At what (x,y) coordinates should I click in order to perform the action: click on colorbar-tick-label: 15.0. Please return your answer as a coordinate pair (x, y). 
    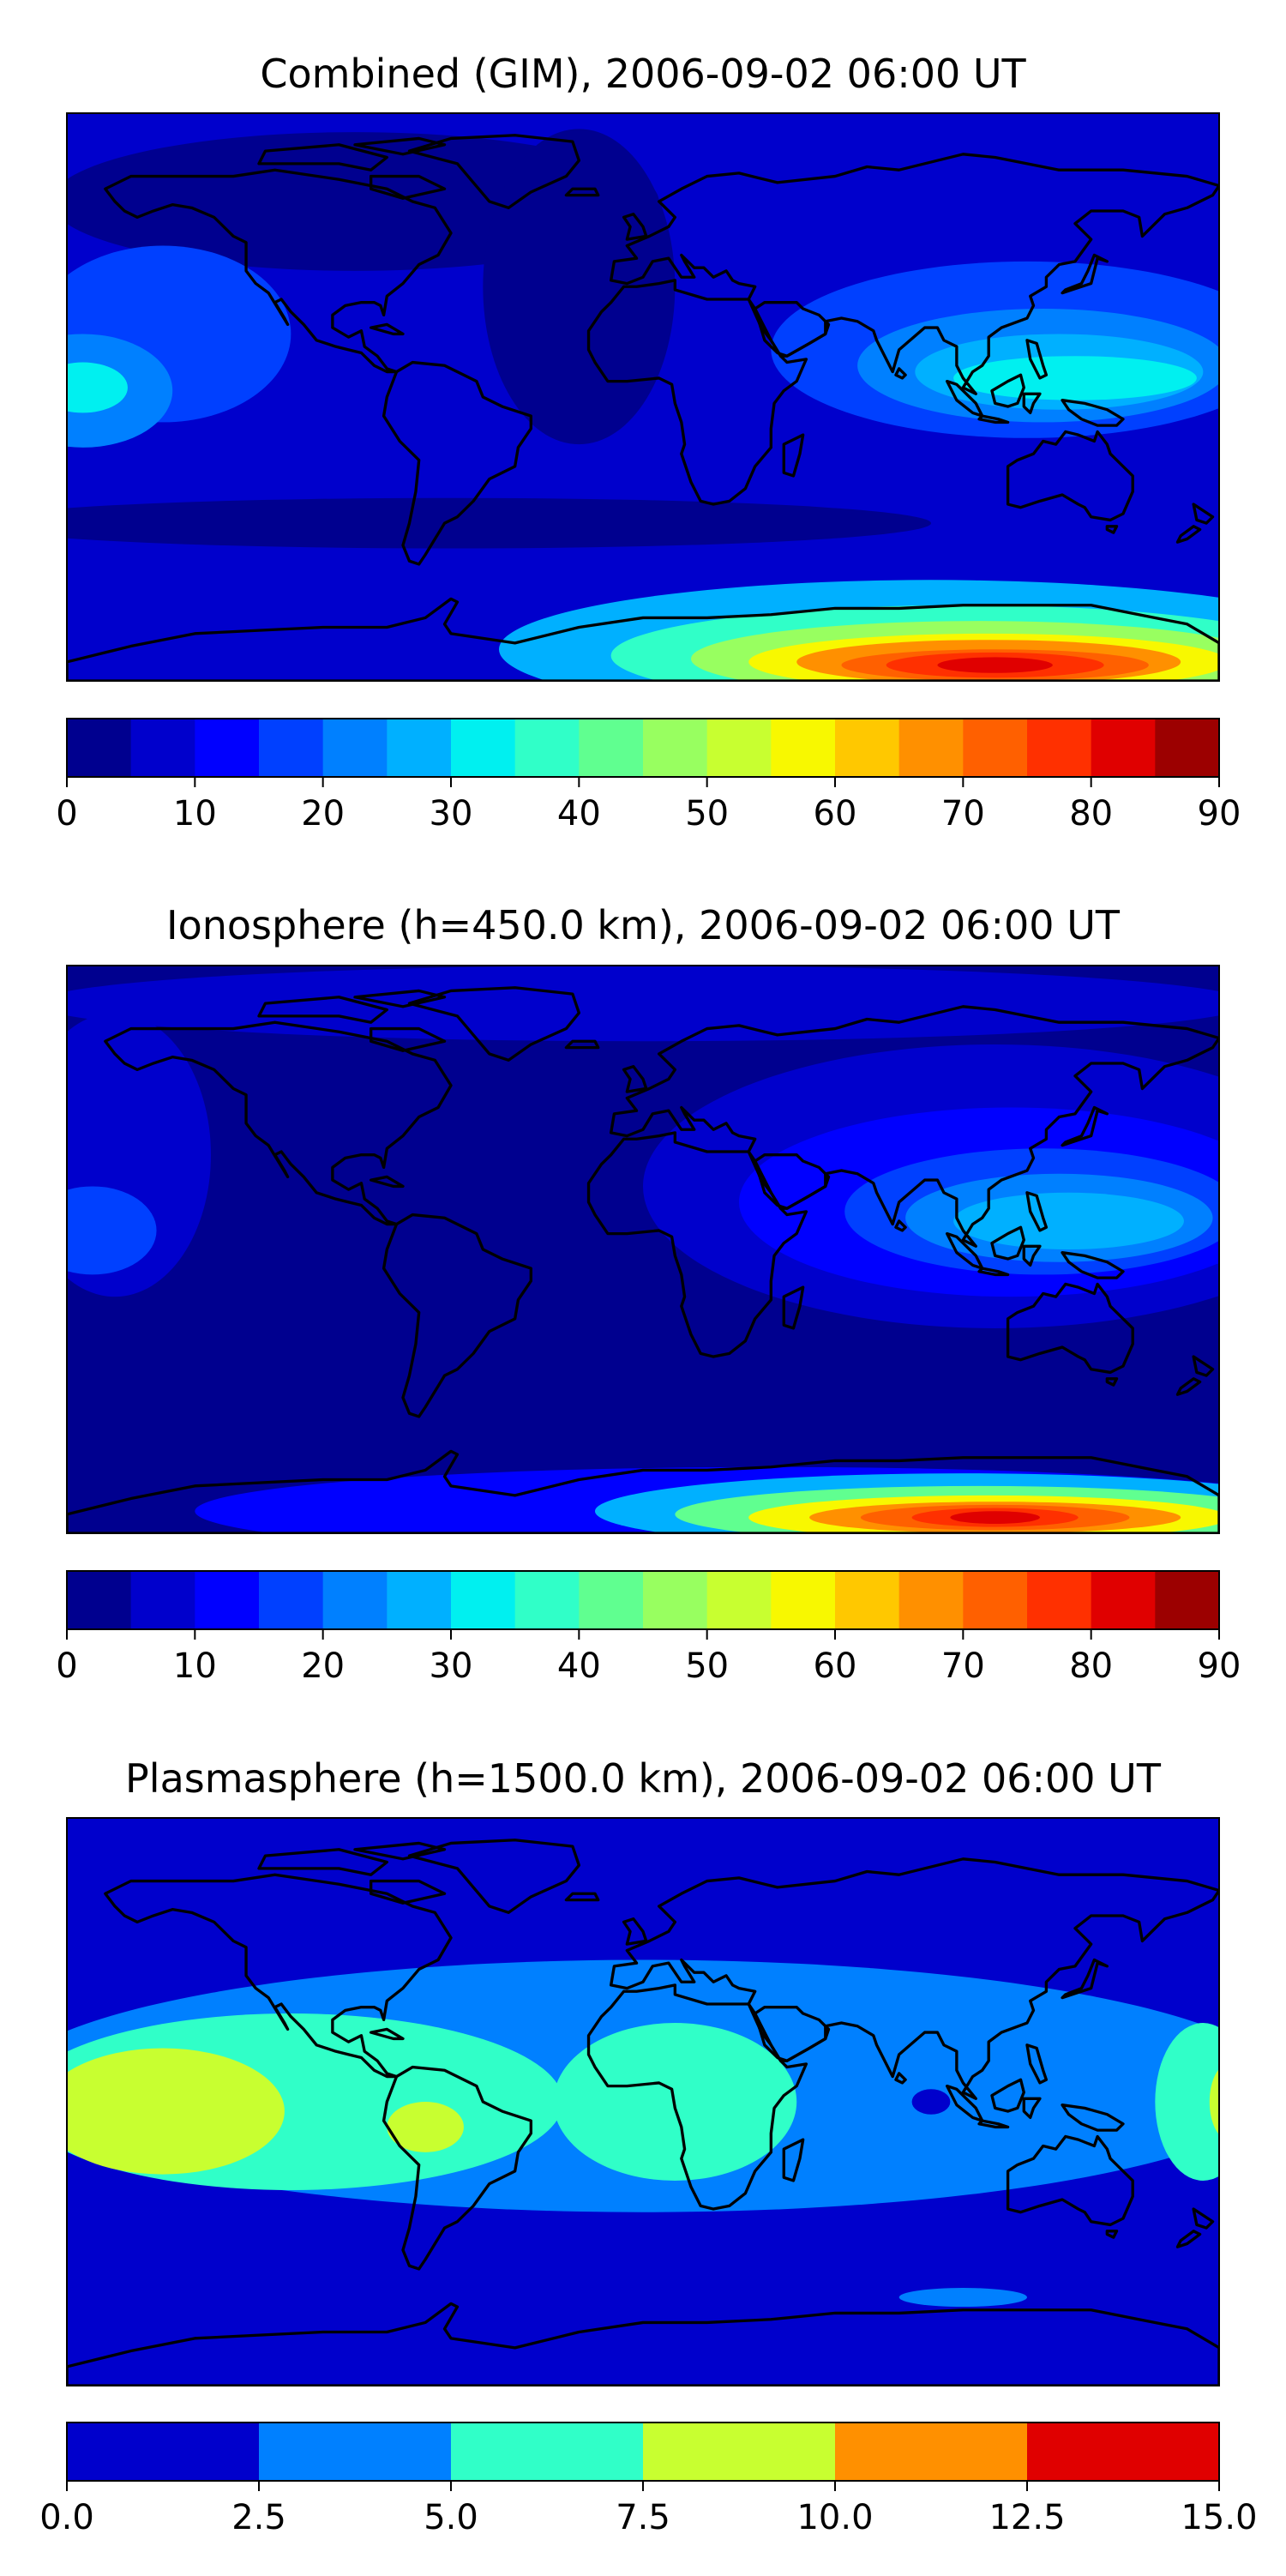
    Looking at the image, I should click on (1219, 2517).